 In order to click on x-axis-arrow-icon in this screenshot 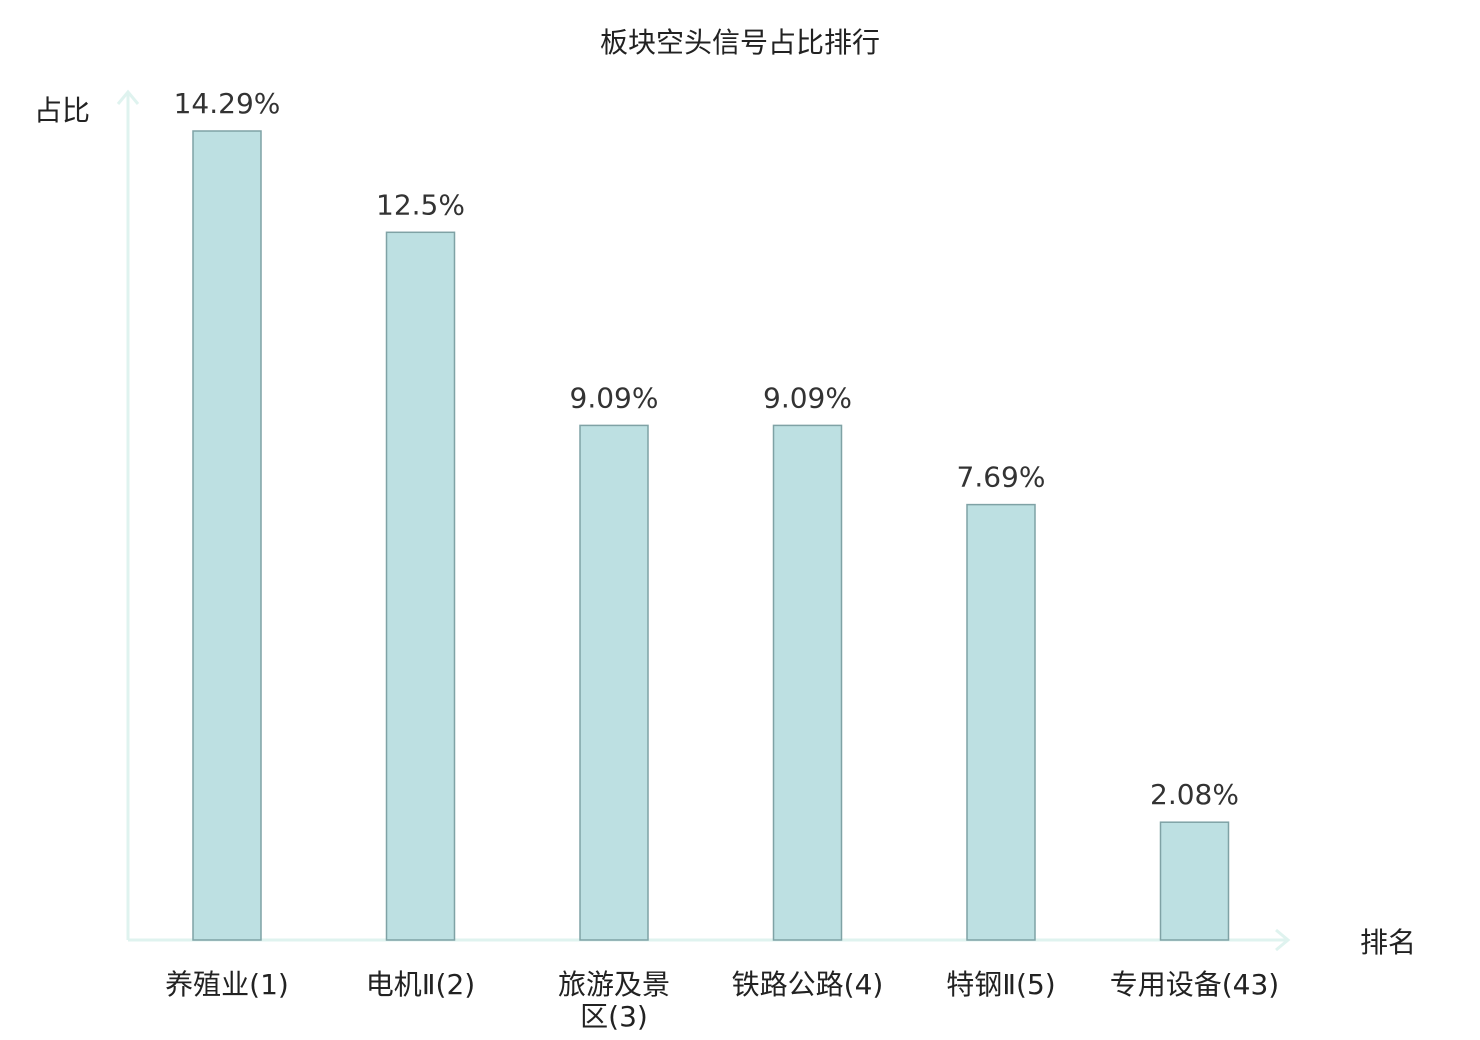, I will do `click(1283, 940)`.